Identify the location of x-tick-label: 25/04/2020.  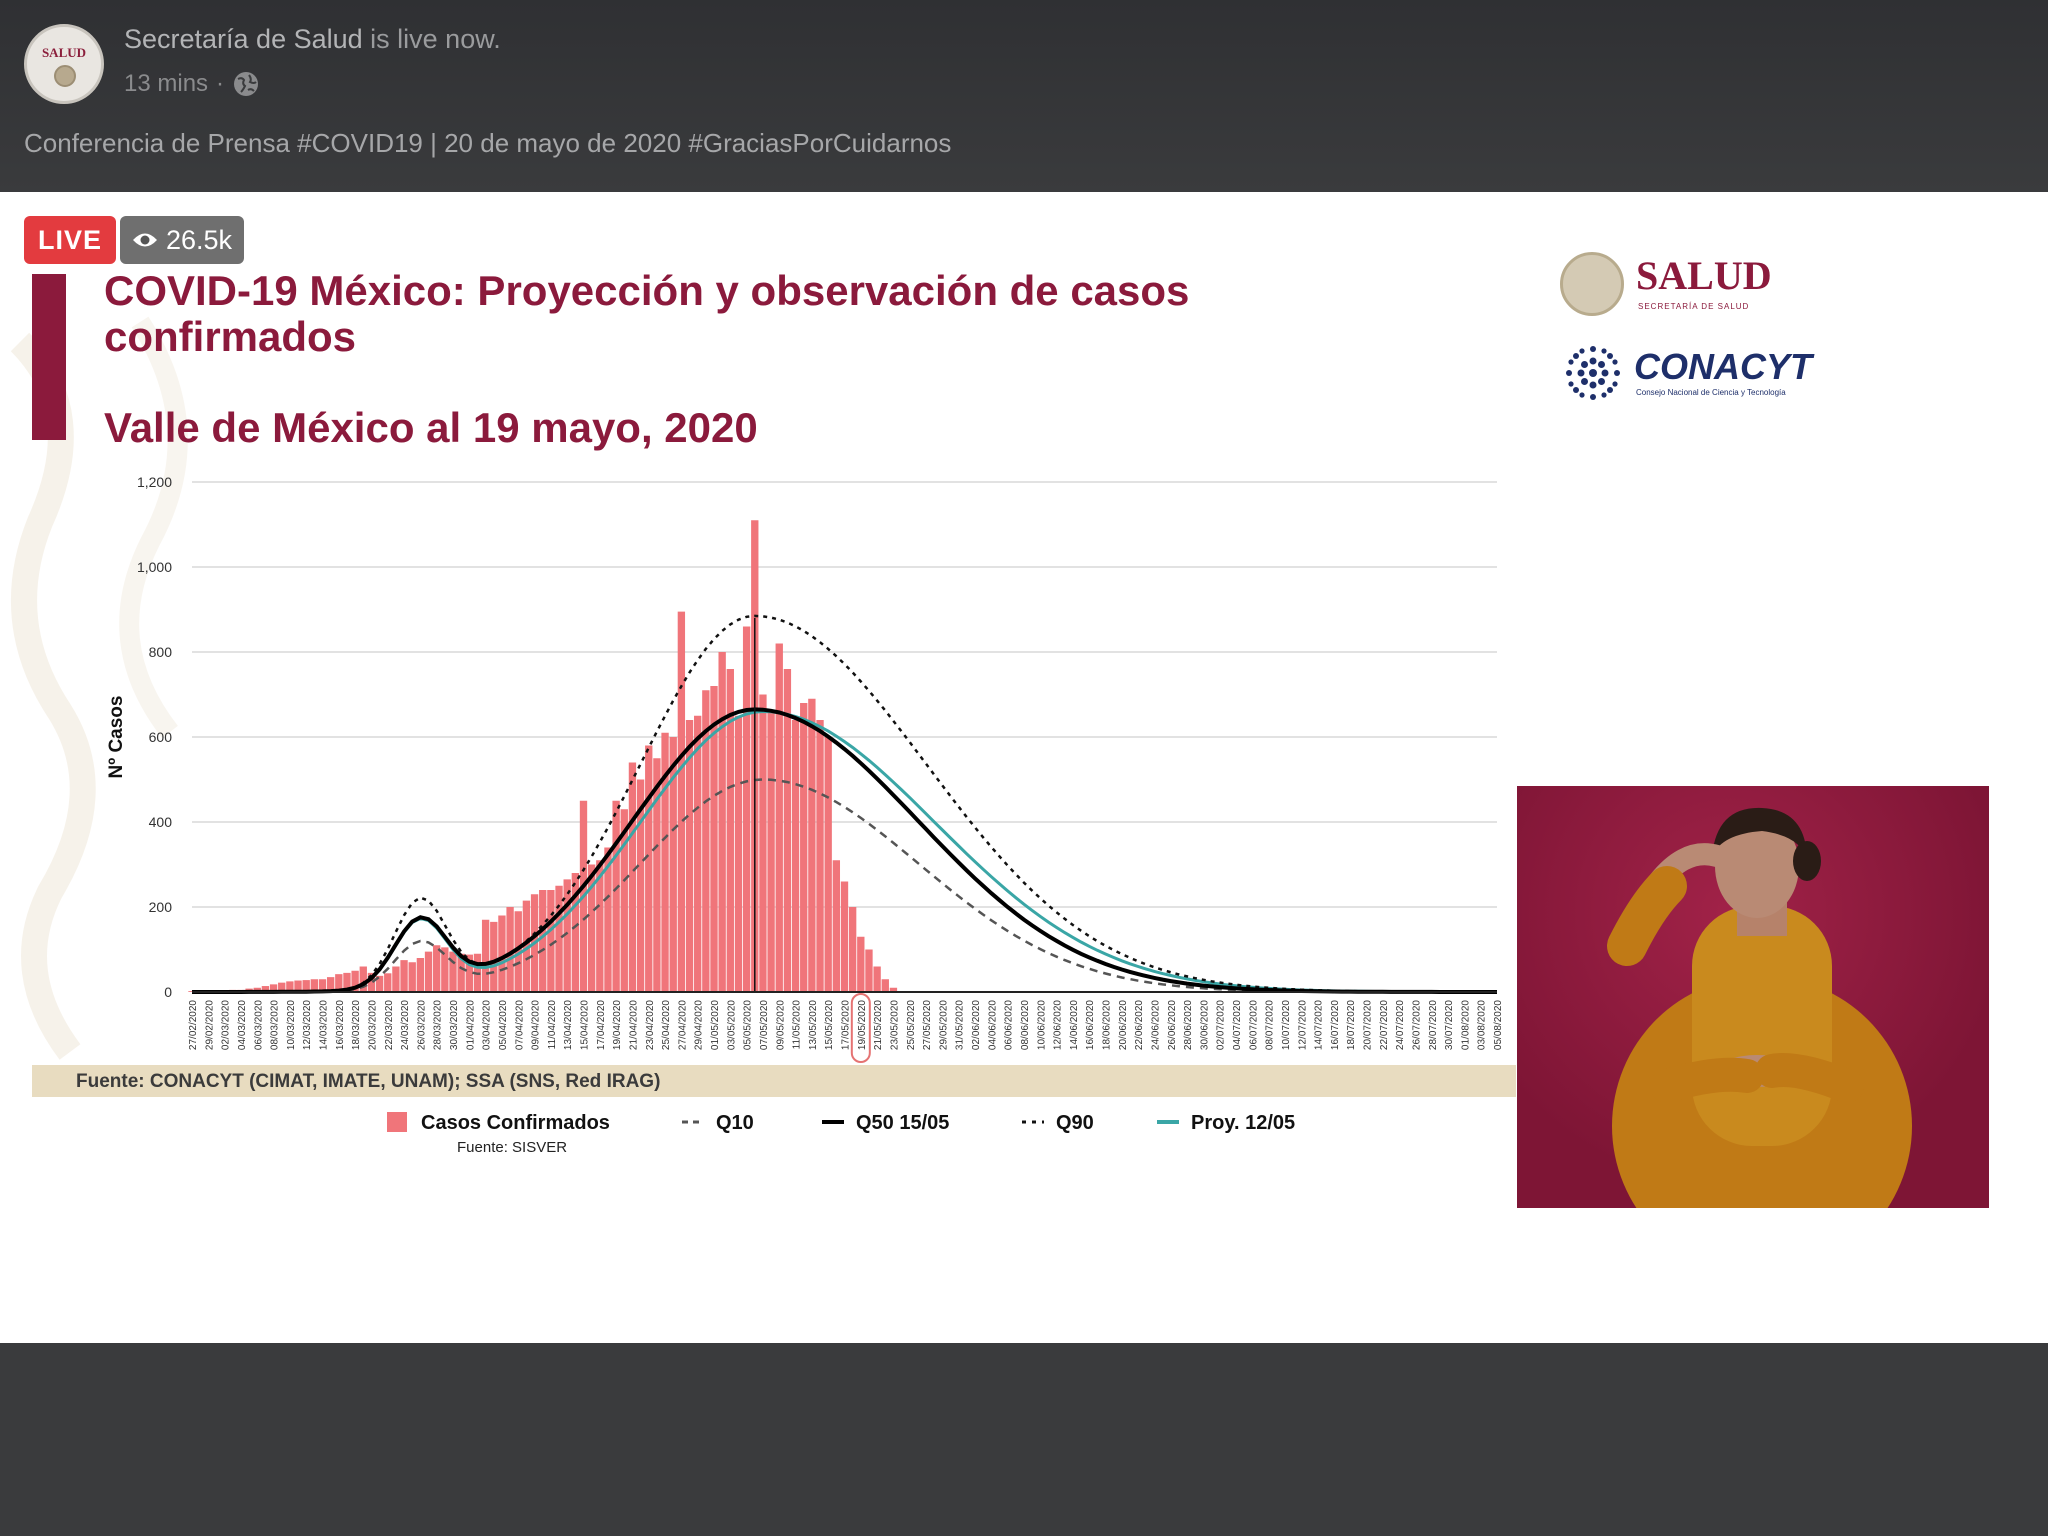
(666, 1025).